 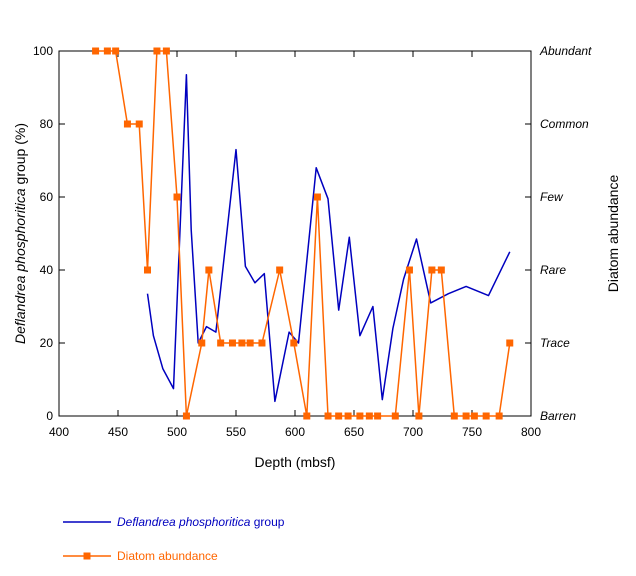 What do you see at coordinates (552, 197) in the screenshot?
I see `right-tick-label: Few` at bounding box center [552, 197].